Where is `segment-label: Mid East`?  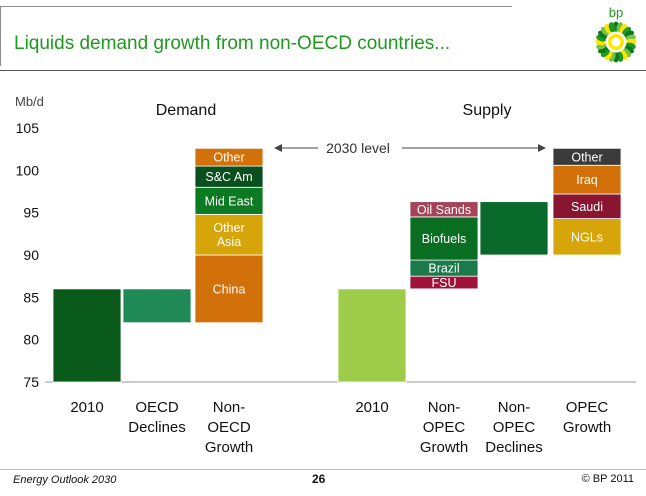 segment-label: Mid East is located at coordinates (229, 201).